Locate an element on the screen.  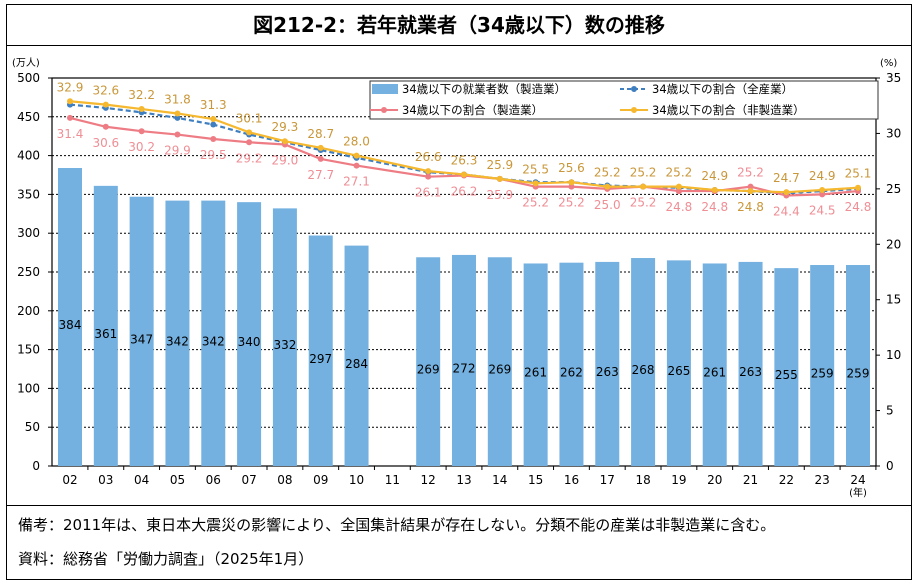
data-label: 31.4 is located at coordinates (70, 134).